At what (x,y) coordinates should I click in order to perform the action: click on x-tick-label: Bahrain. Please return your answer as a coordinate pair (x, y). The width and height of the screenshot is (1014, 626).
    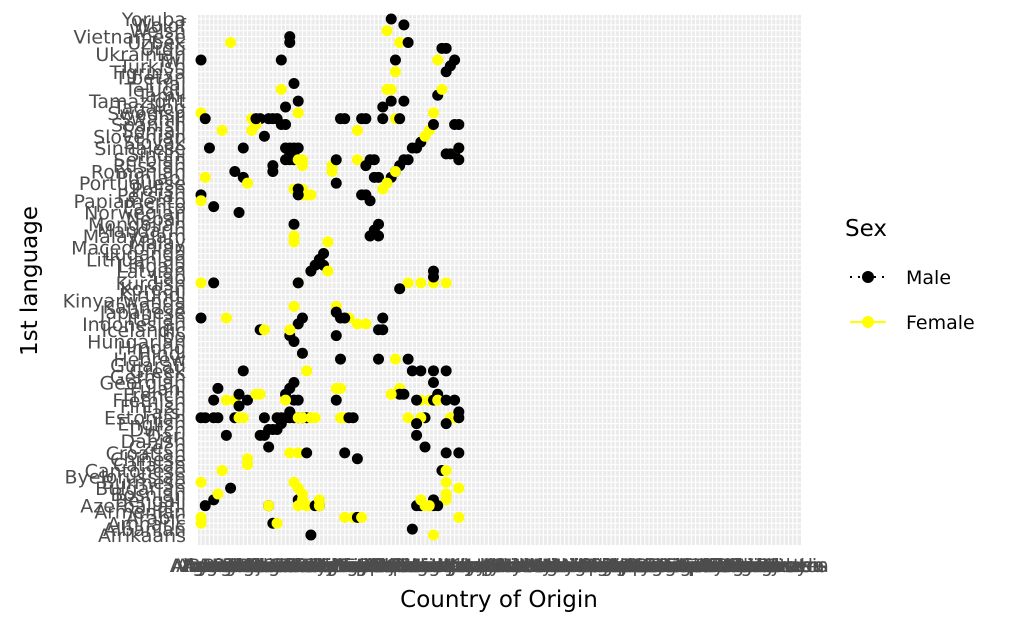
    Looking at the image, I should click on (239, 566).